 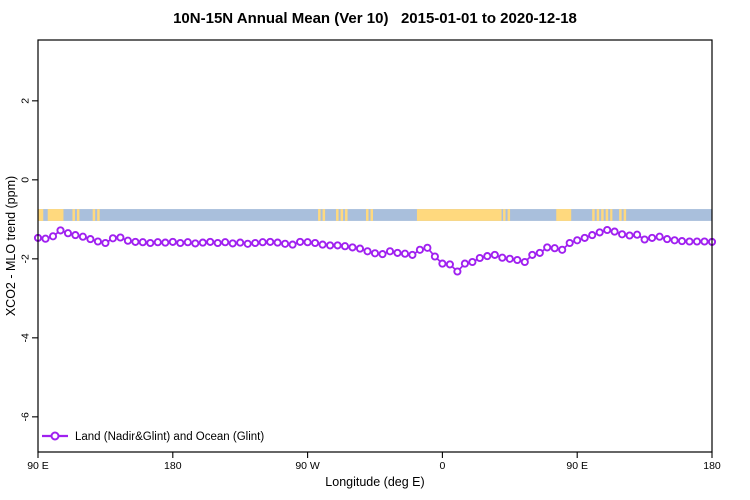 I want to click on y-axis-title: XCO2 - MLO trend (ppm), so click(x=11, y=246).